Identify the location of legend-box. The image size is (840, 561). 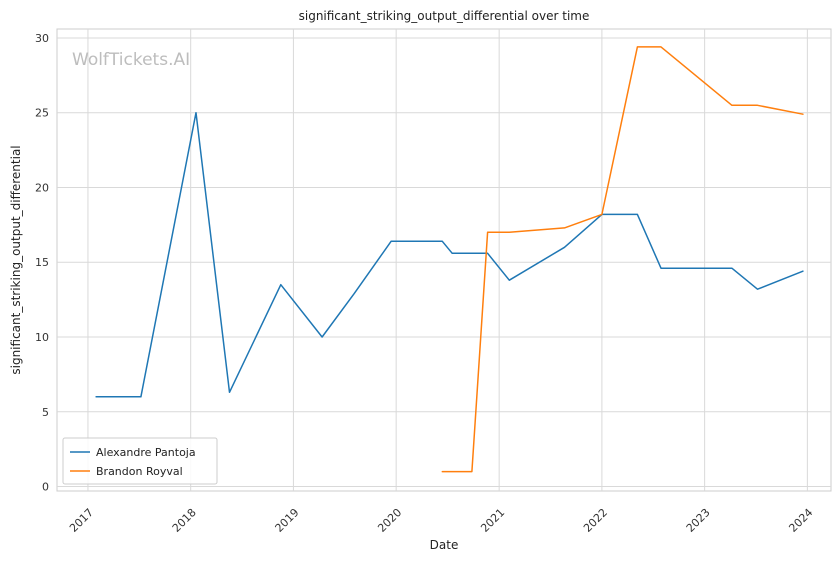
(140, 461).